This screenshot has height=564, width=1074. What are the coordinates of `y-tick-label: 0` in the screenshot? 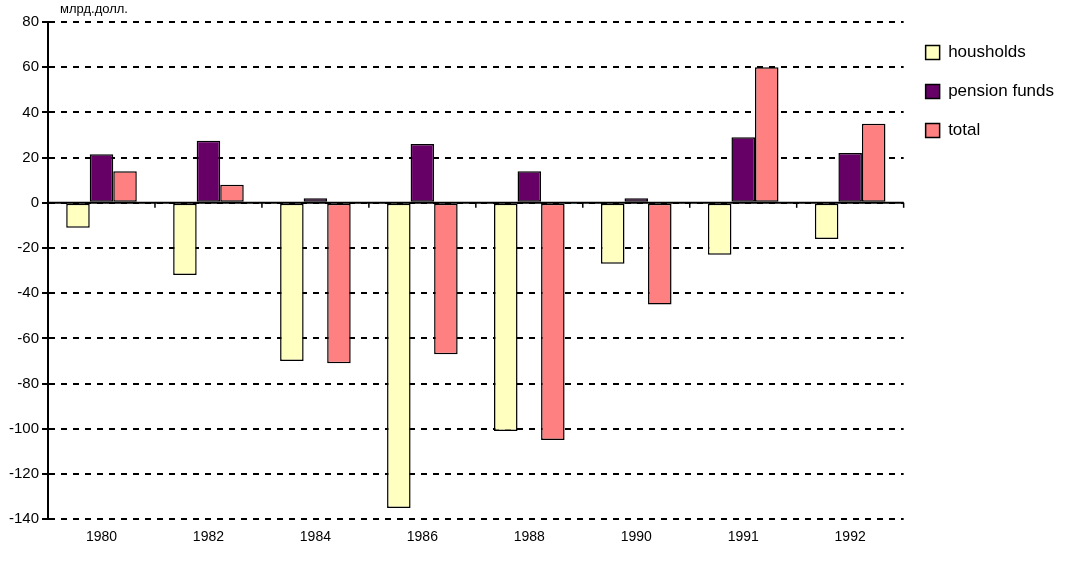 It's located at (35, 201).